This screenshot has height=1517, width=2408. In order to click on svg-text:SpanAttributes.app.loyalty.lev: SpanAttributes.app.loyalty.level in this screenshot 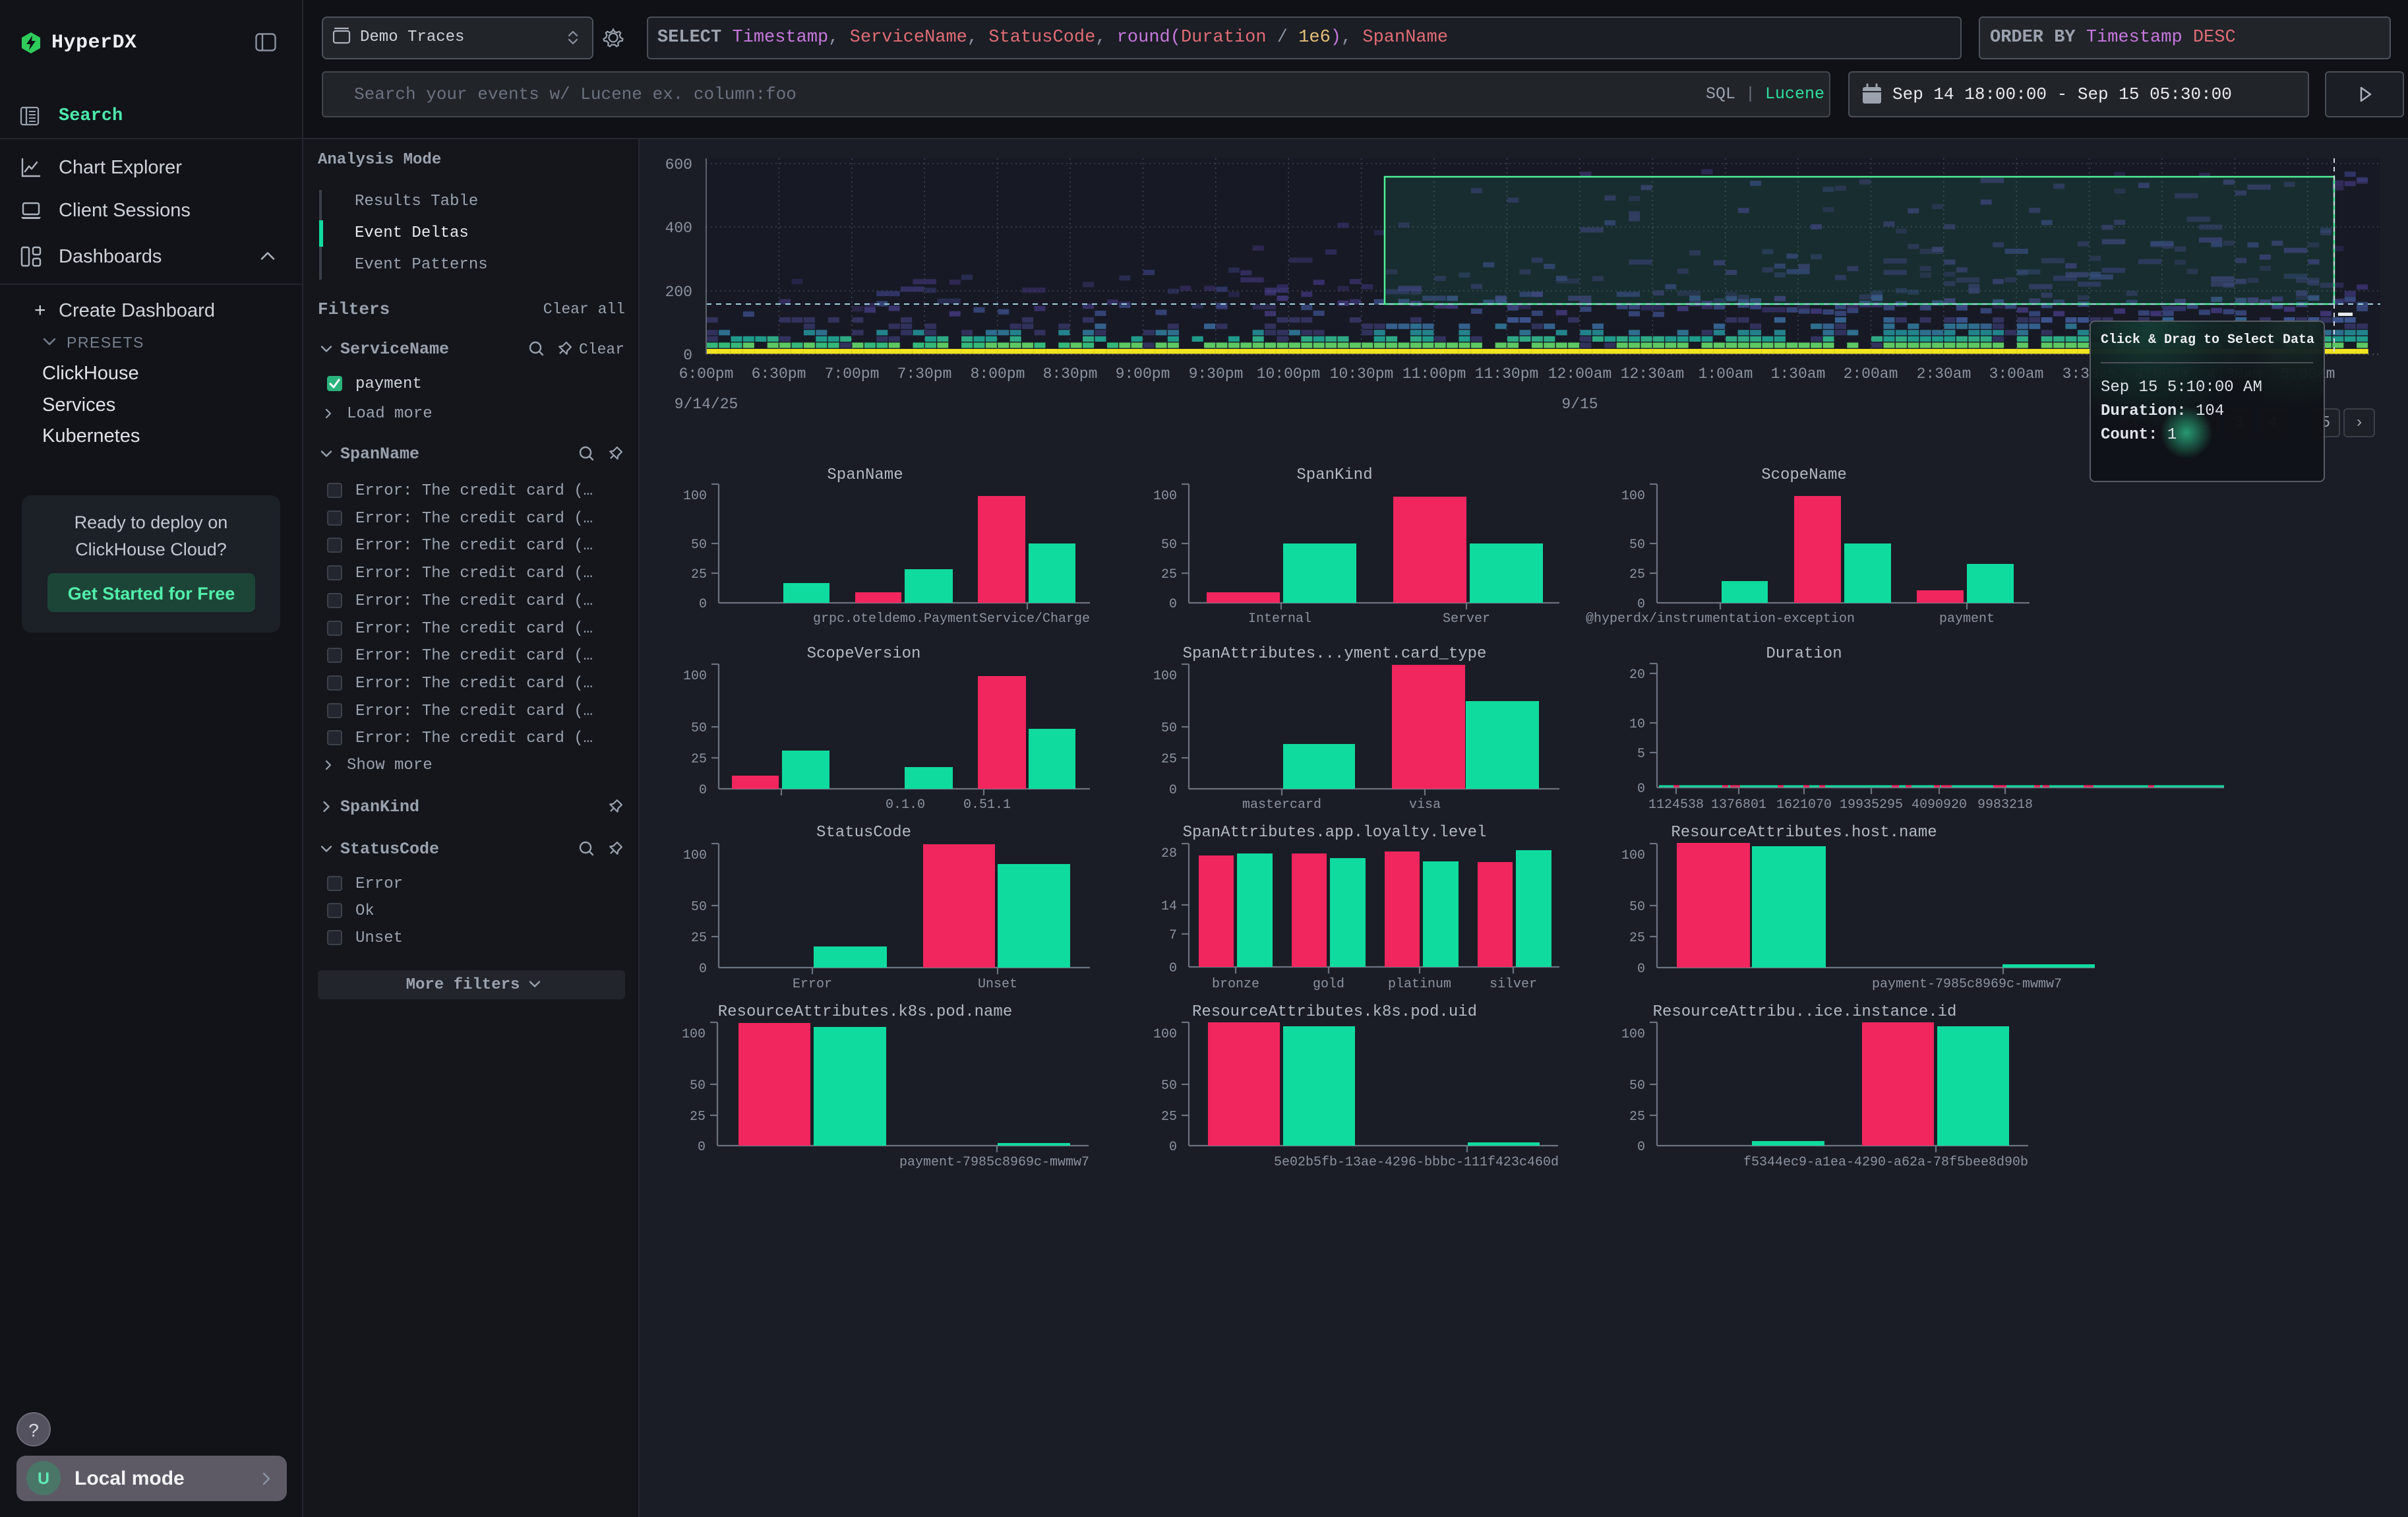, I will do `click(1335, 833)`.